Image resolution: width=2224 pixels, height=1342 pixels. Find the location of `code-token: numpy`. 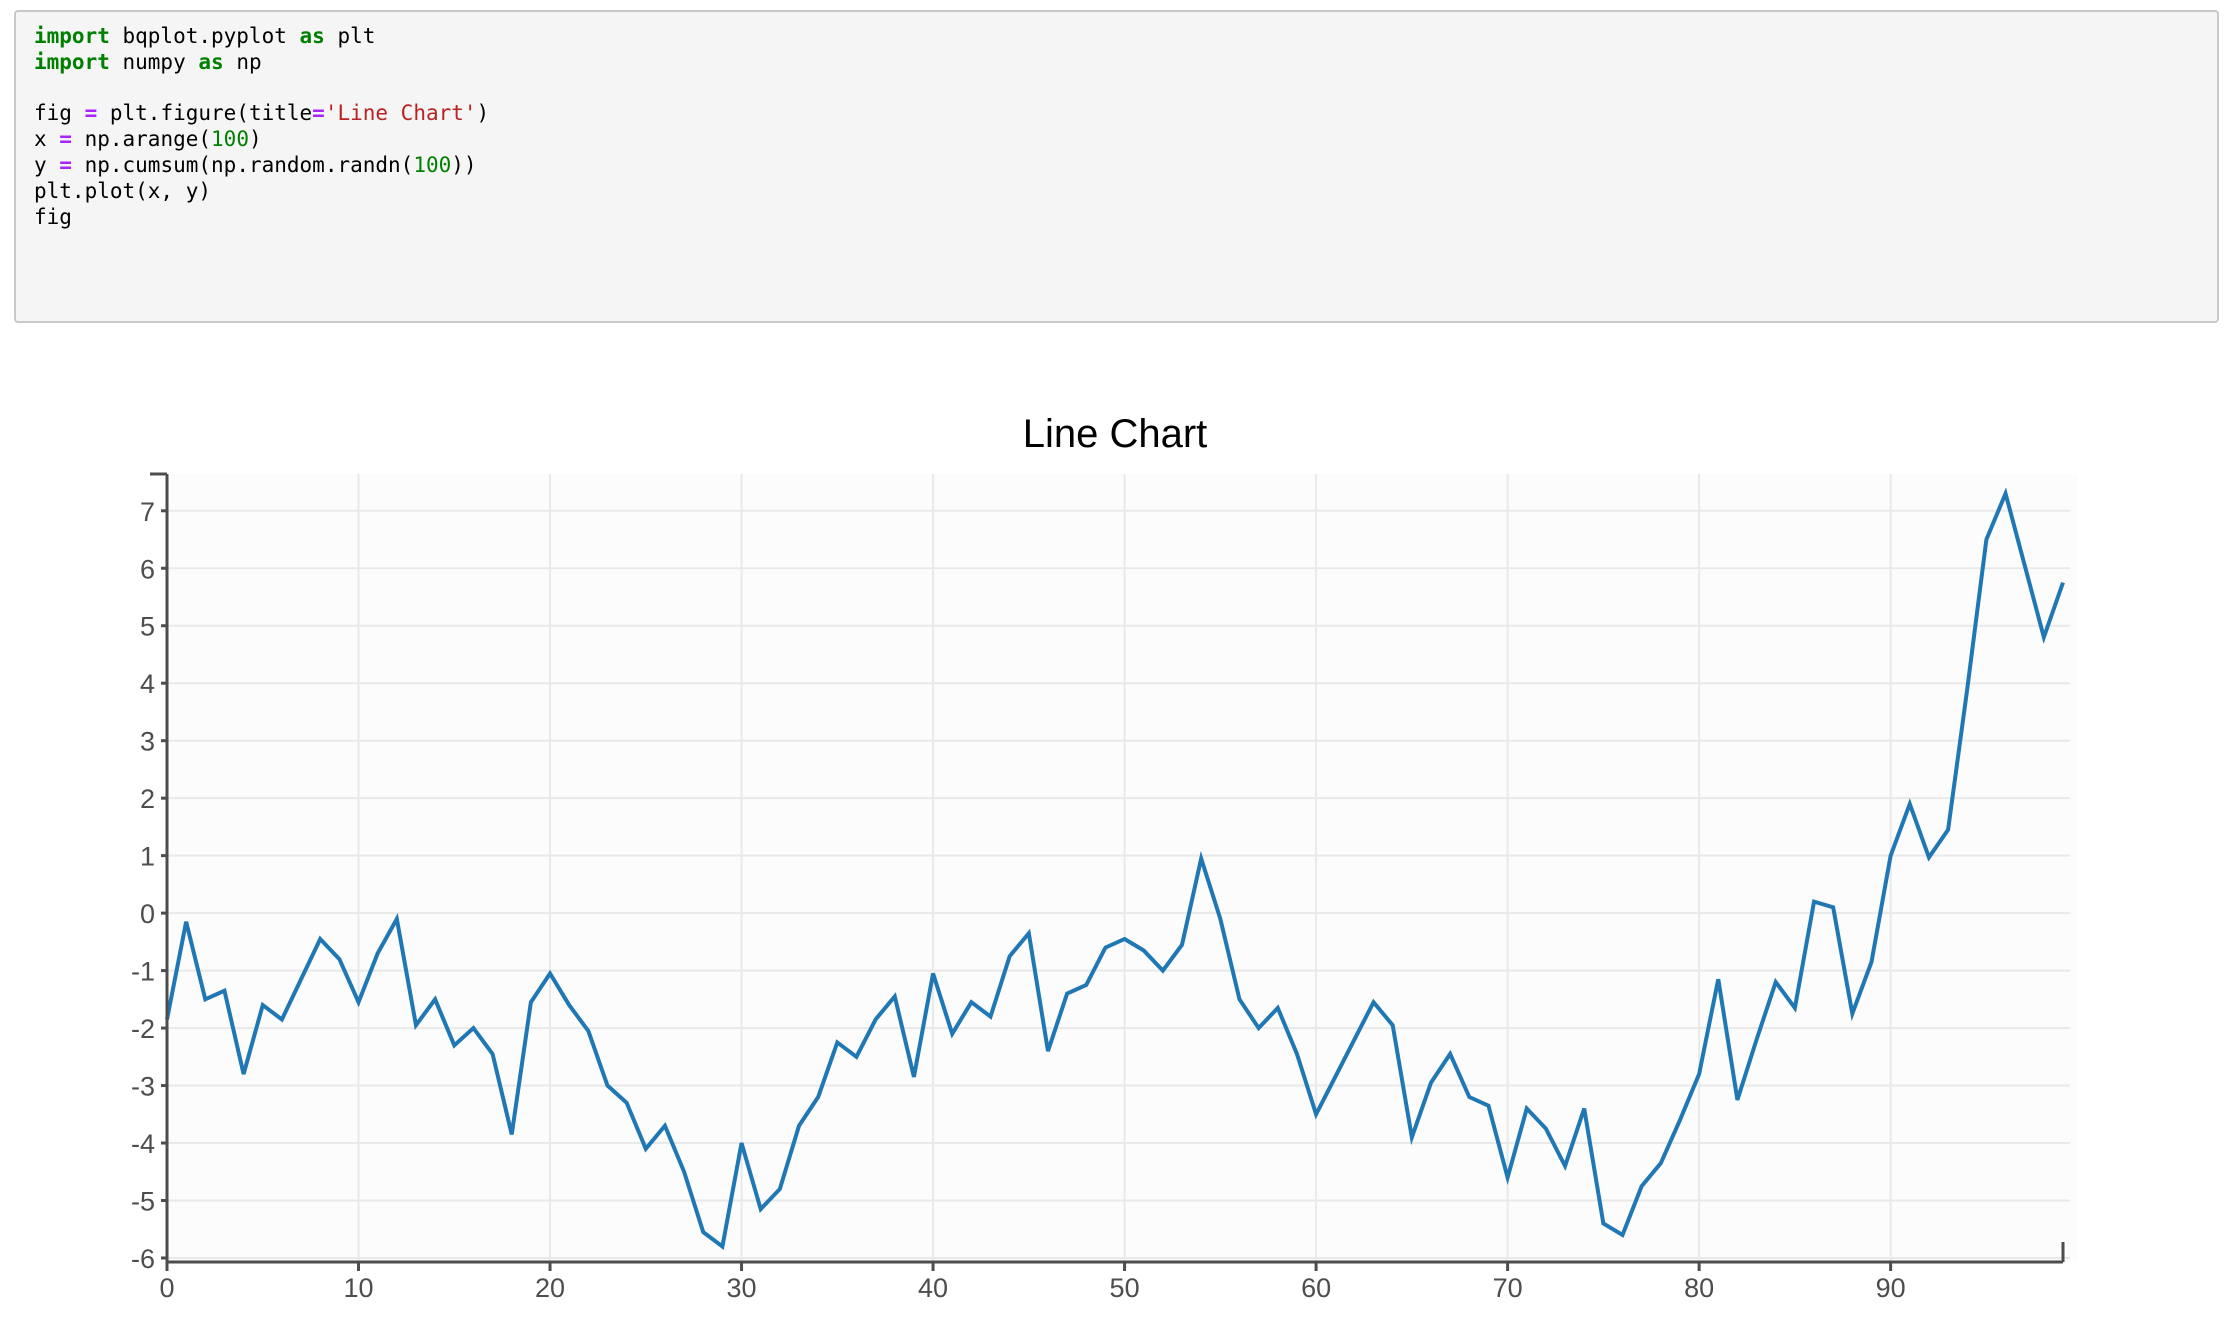

code-token: numpy is located at coordinates (154, 61).